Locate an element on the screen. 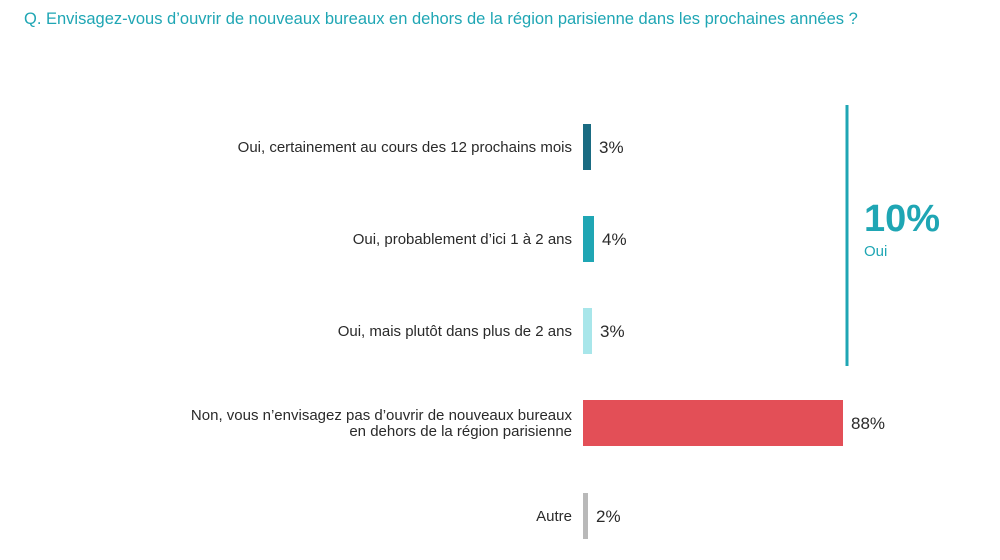 This screenshot has width=1000, height=560. summary-value: 10% is located at coordinates (902, 219).